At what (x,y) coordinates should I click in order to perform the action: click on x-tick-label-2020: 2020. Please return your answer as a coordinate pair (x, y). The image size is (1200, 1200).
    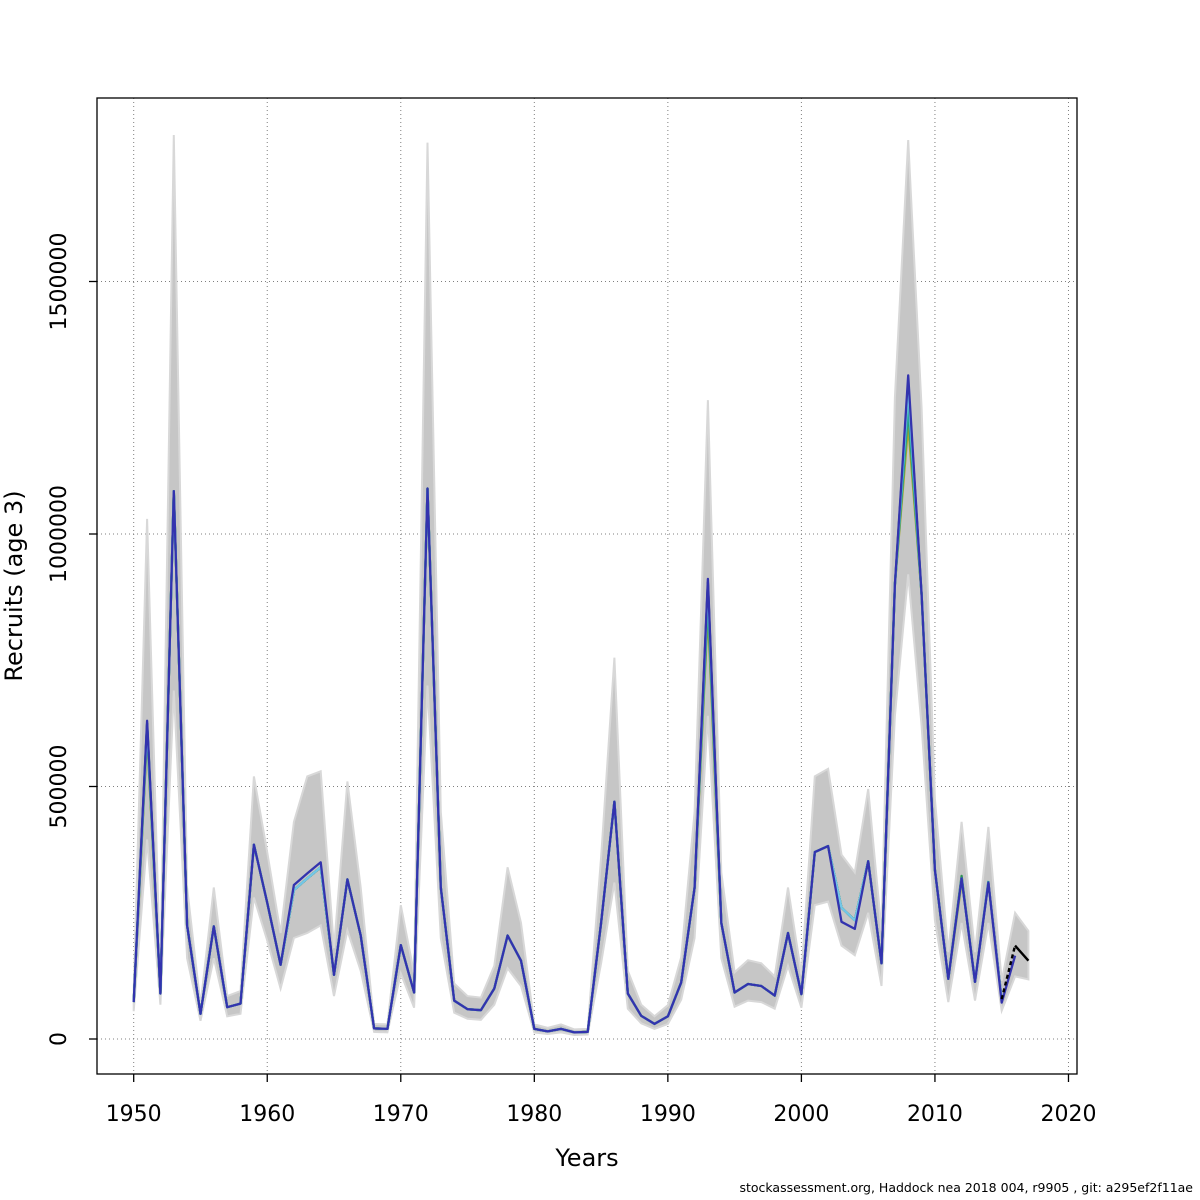
    Looking at the image, I should click on (1068, 1114).